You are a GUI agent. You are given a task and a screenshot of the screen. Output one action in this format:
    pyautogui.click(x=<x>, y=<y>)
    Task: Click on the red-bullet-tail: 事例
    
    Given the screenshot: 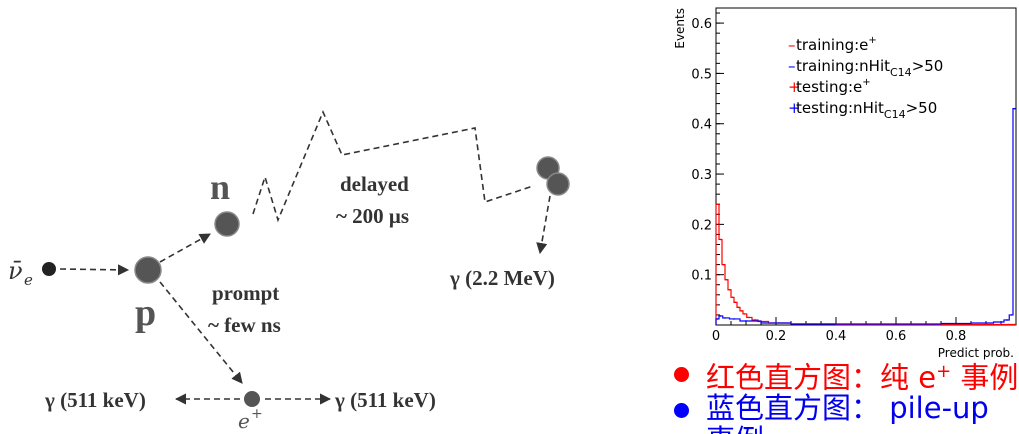 What is the action you would take?
    pyautogui.click(x=985, y=377)
    